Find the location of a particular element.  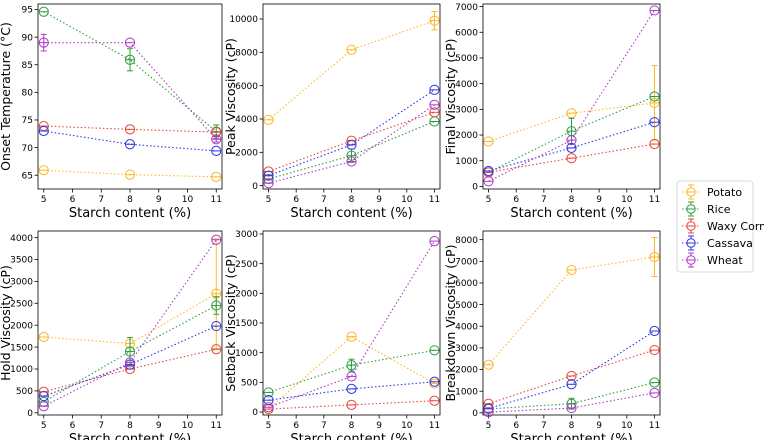

legend-item-potato: Potato is located at coordinates (712, 192).